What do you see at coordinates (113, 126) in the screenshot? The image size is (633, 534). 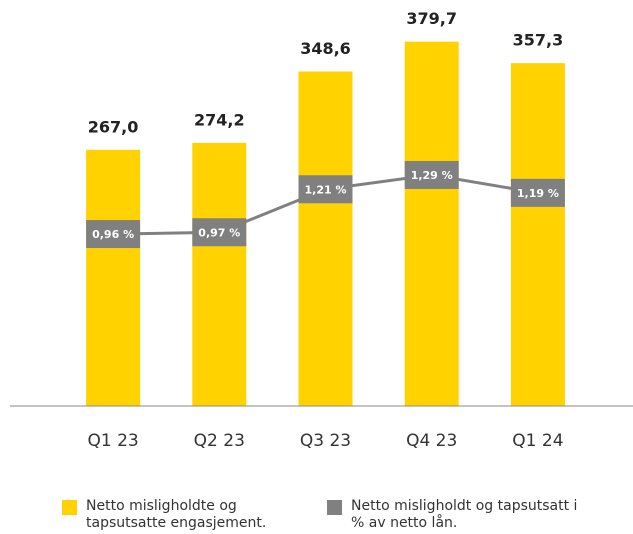 I see `bar-value-label: 267,0` at bounding box center [113, 126].